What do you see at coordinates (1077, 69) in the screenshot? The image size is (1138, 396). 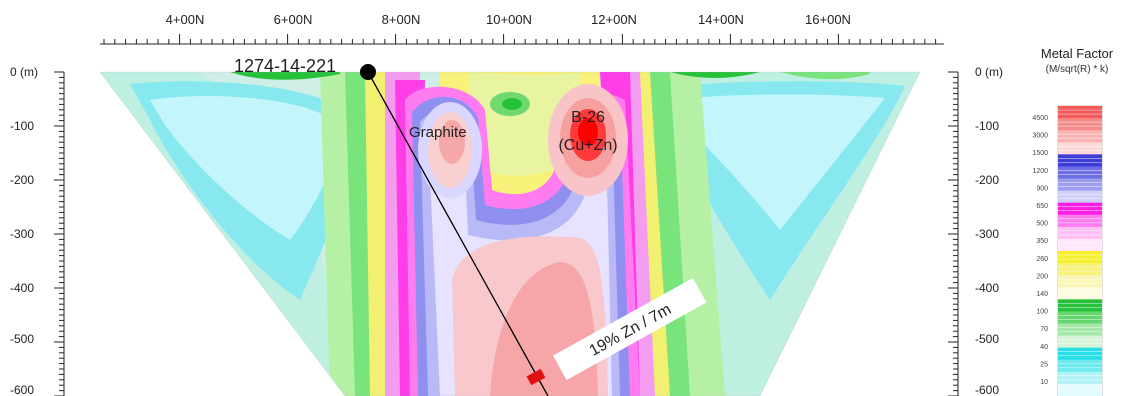 I see `legend-subtitle: (M/sqrt(R) * k)` at bounding box center [1077, 69].